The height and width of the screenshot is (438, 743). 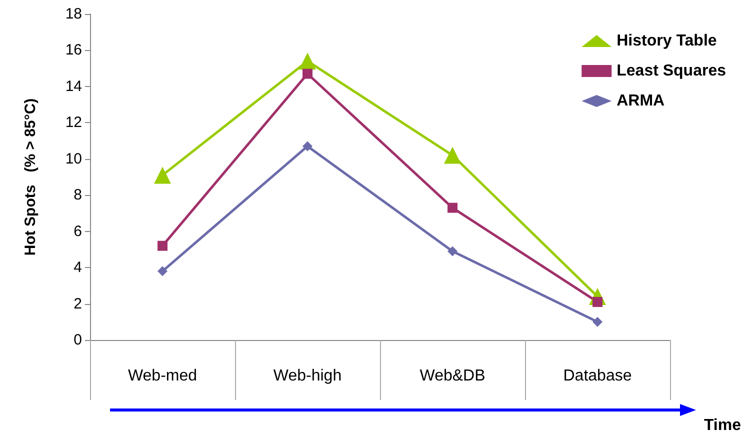 I want to click on x-tick-label: Database, so click(x=597, y=376).